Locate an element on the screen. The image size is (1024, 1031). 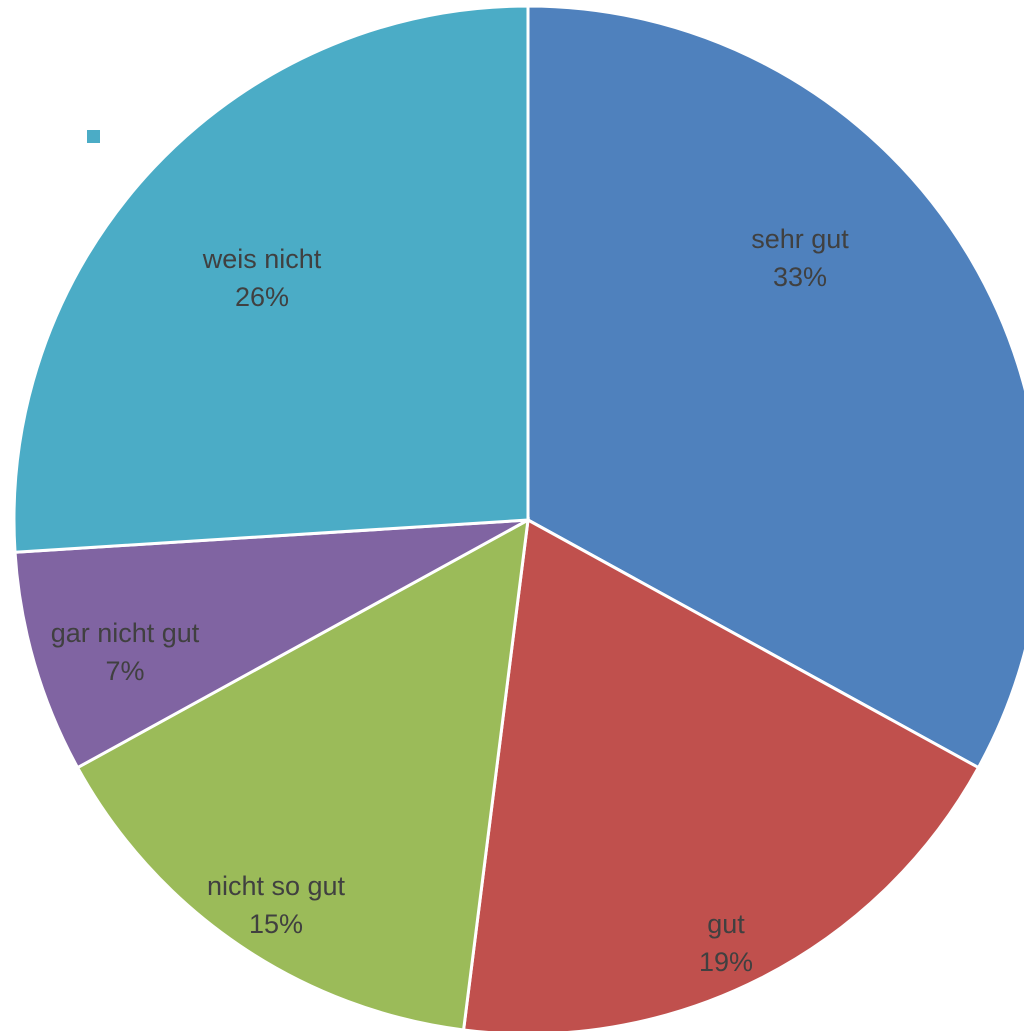
pie-slice-gar-nicht-gut is located at coordinates (271, 644).